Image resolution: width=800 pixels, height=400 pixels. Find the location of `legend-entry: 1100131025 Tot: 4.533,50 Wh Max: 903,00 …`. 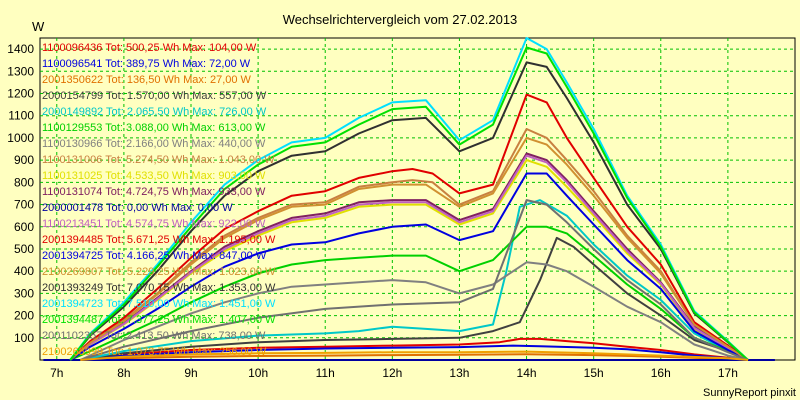

legend-entry: 1100131025 Tot: 4.533,50 Wh Max: 903,00 … is located at coordinates (154, 176).